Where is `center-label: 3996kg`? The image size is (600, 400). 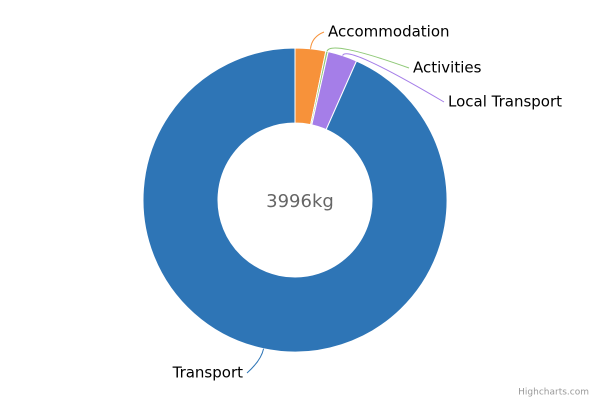 center-label: 3996kg is located at coordinates (300, 201).